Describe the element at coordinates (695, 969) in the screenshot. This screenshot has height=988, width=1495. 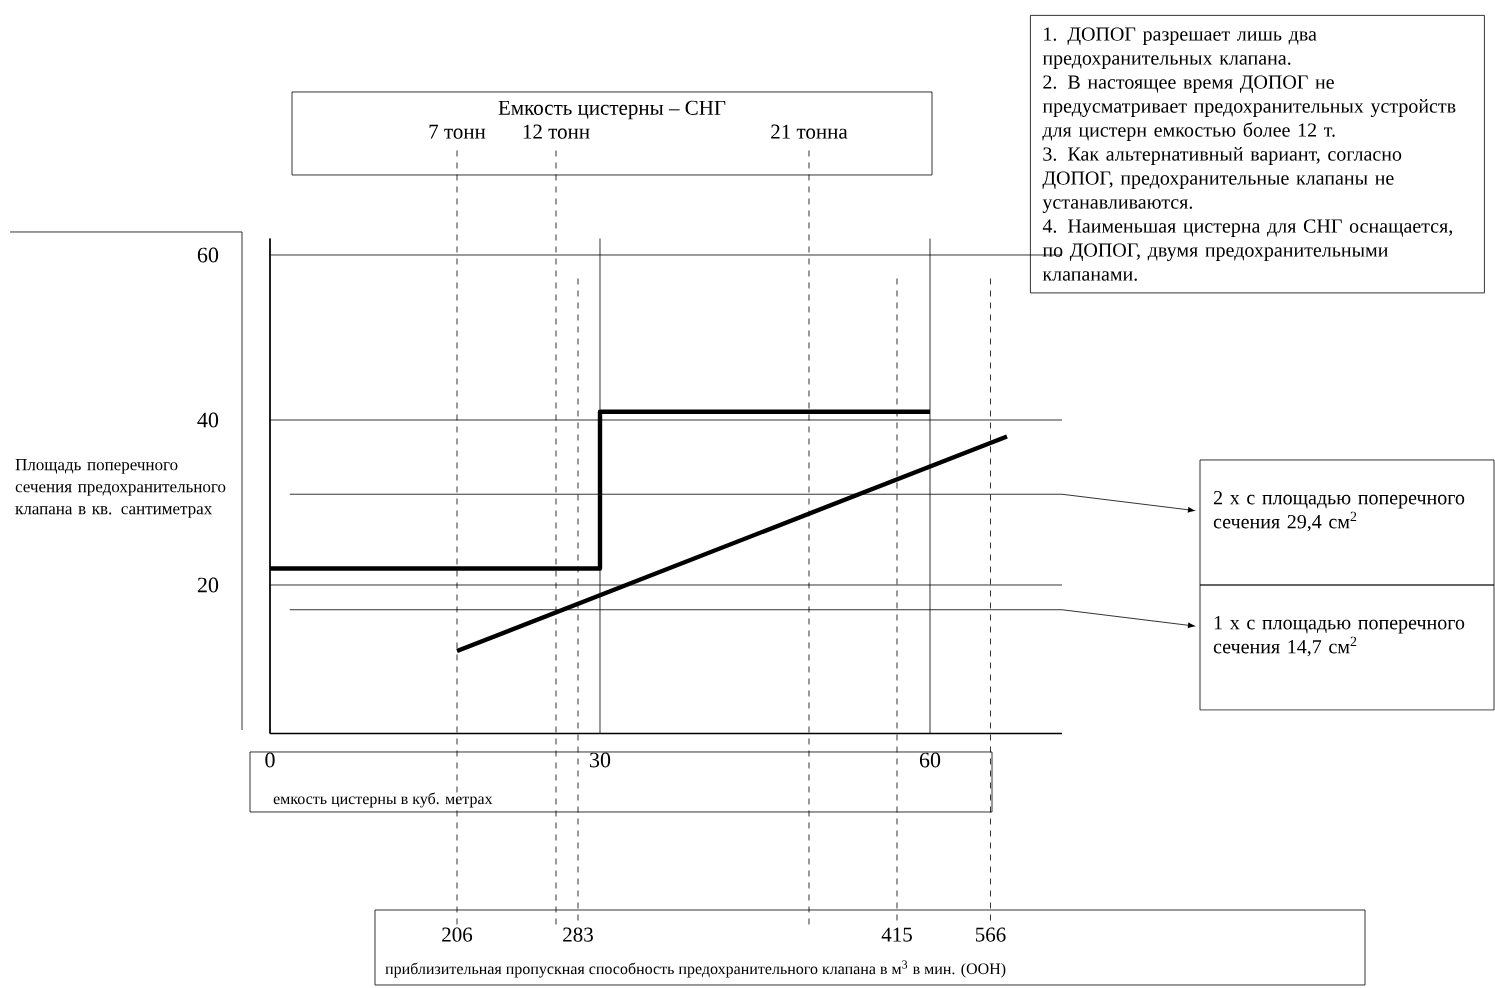
I see `text: приблизительная пропускная способность предохранительного клапана в м$^{3}$ в мин. (ООН)` at that location.